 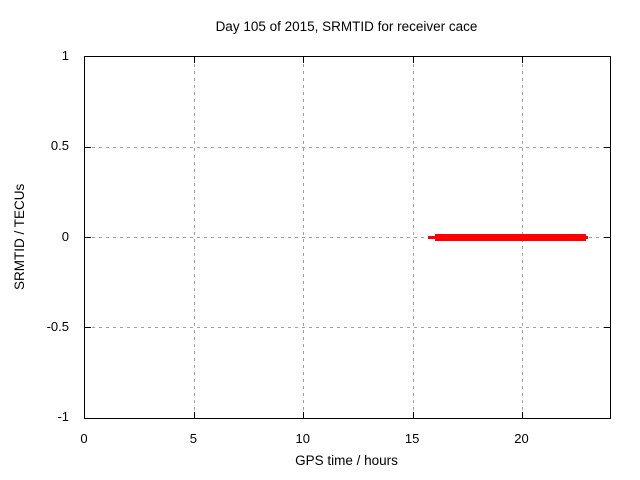 What do you see at coordinates (59, 146) in the screenshot?
I see `y-tick-label: 0.5` at bounding box center [59, 146].